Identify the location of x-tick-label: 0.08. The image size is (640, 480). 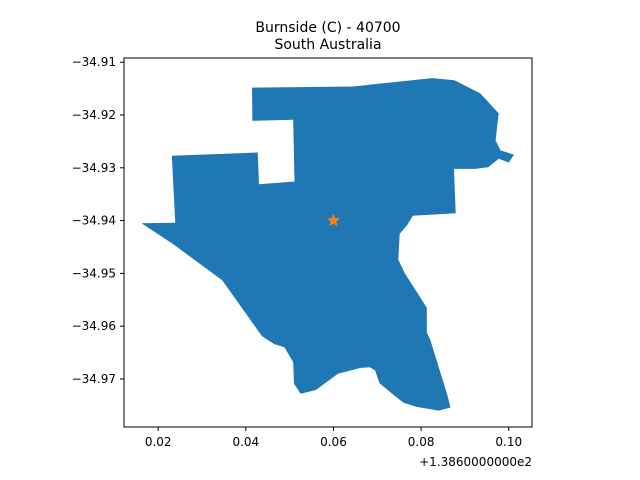
(421, 442).